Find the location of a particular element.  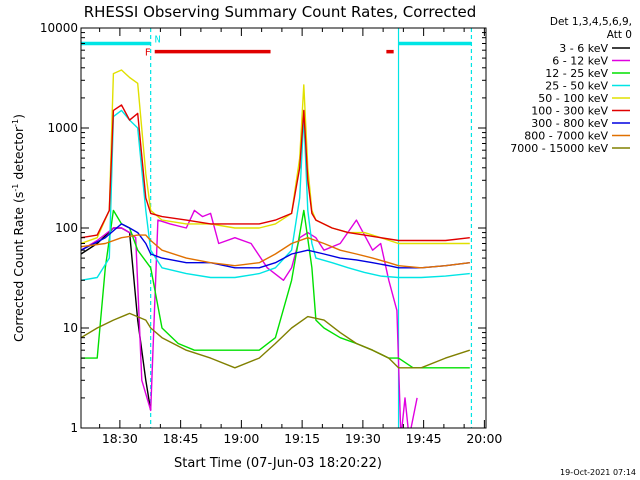

legend-entry-label: 300 - 800 keV is located at coordinates (569, 123).